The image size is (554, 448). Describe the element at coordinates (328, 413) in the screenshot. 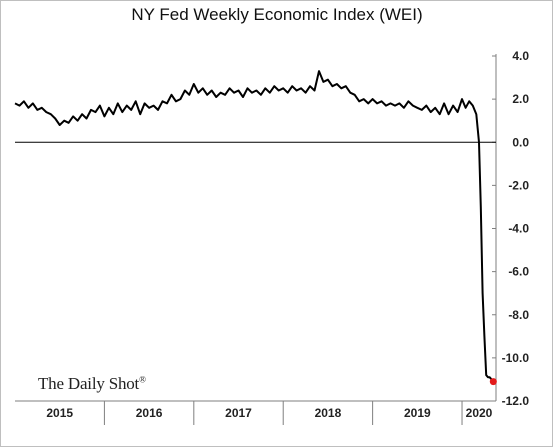

I see `x-tick-label: 2018` at that location.